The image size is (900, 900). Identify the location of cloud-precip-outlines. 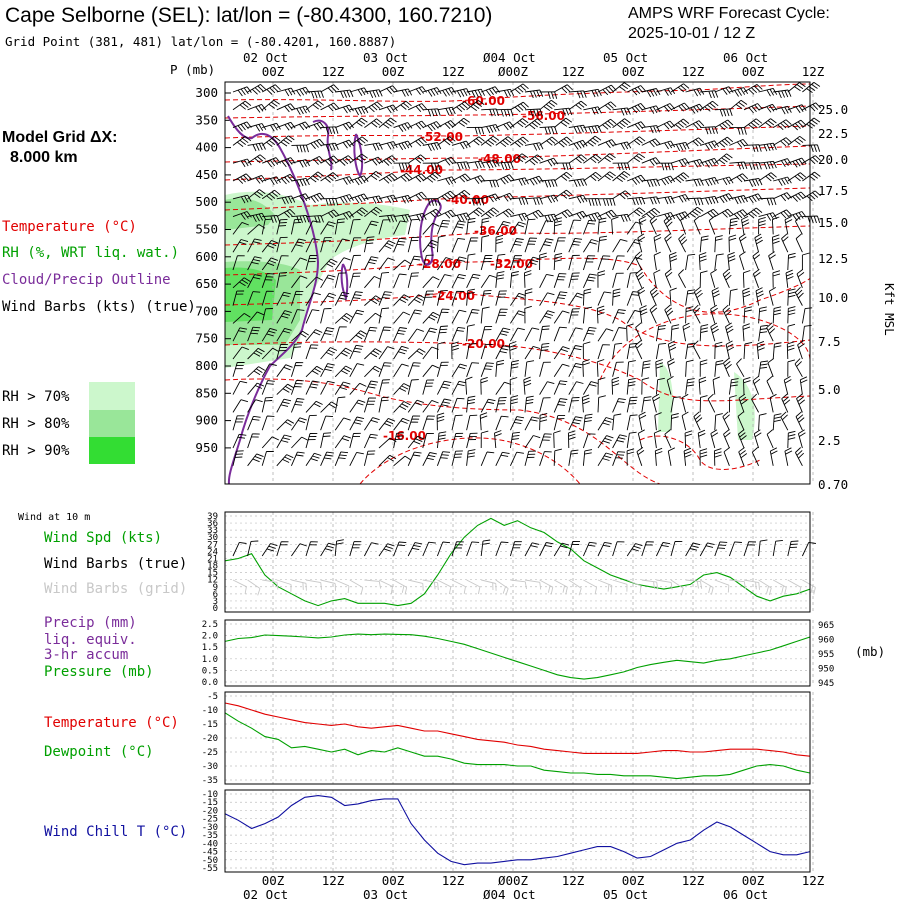
(334, 300).